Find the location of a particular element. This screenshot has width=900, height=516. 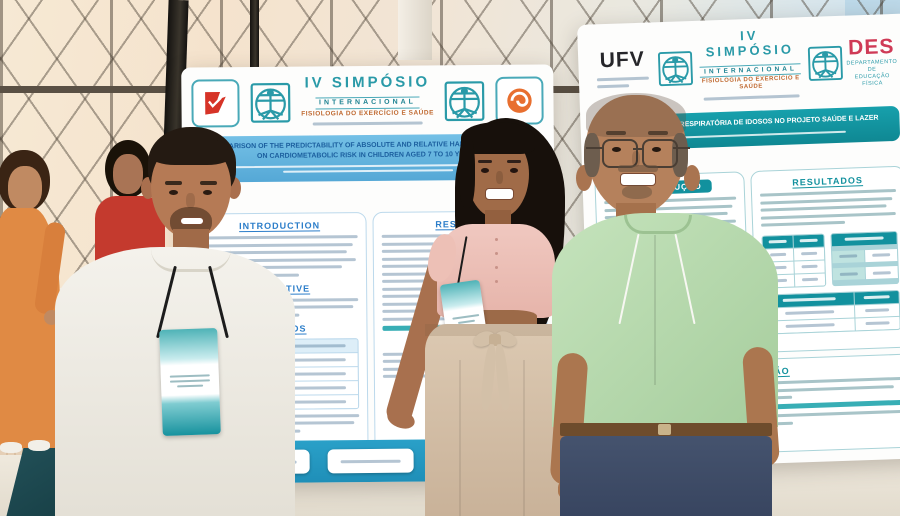

des-sub-2: EDUCAÇÃO FÍSICA is located at coordinates (872, 80).